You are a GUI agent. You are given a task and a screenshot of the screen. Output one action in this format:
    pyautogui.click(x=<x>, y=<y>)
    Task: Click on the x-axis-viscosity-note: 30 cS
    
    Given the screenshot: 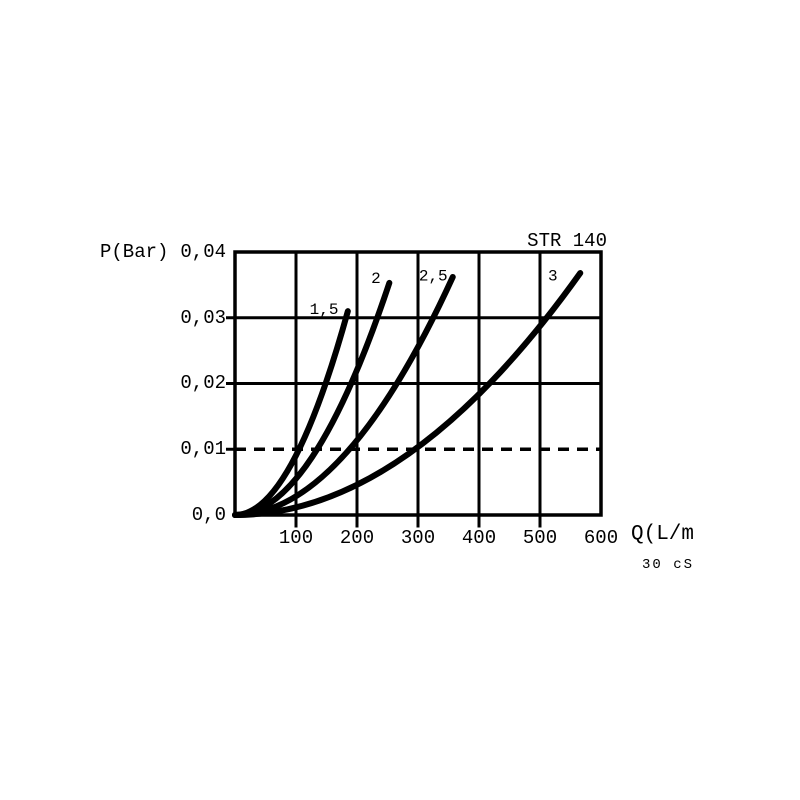 What is the action you would take?
    pyautogui.click(x=668, y=565)
    